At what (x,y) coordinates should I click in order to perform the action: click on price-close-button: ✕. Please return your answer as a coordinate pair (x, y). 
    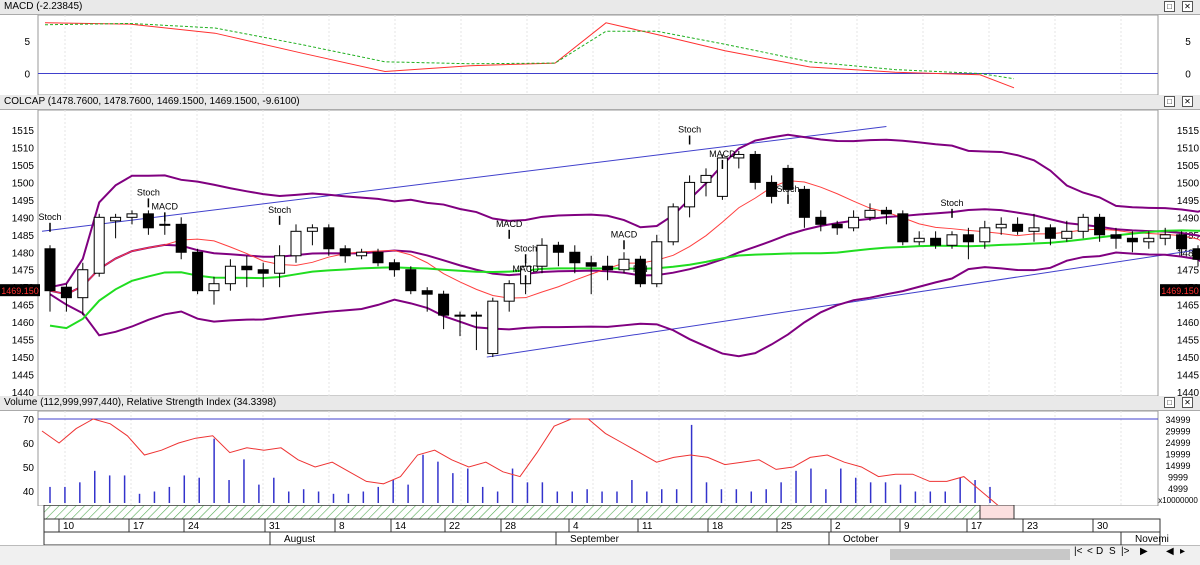
    Looking at the image, I should click on (1187, 101).